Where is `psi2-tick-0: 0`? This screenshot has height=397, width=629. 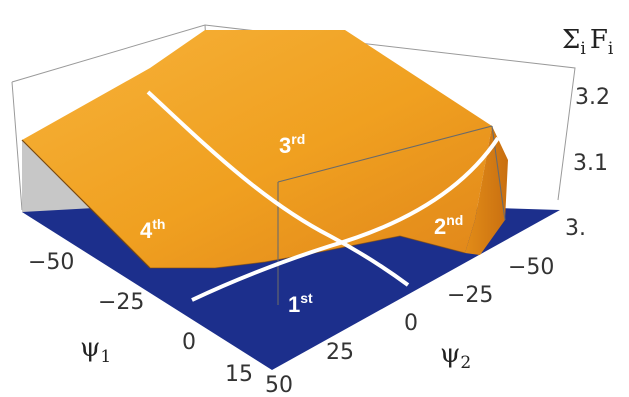
psi2-tick-0: 0 is located at coordinates (411, 323).